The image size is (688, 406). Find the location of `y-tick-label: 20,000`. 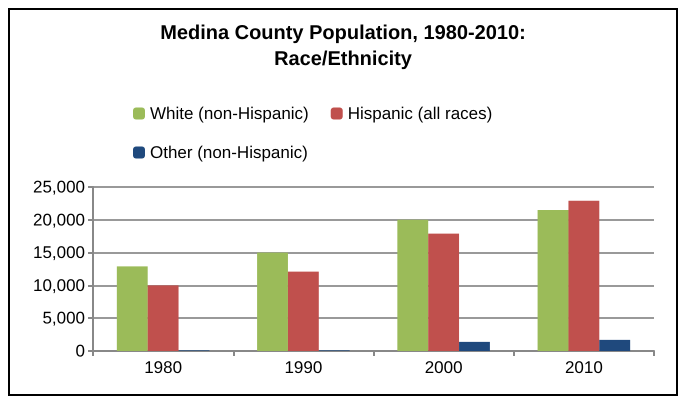

y-tick-label: 20,000 is located at coordinates (59, 220).